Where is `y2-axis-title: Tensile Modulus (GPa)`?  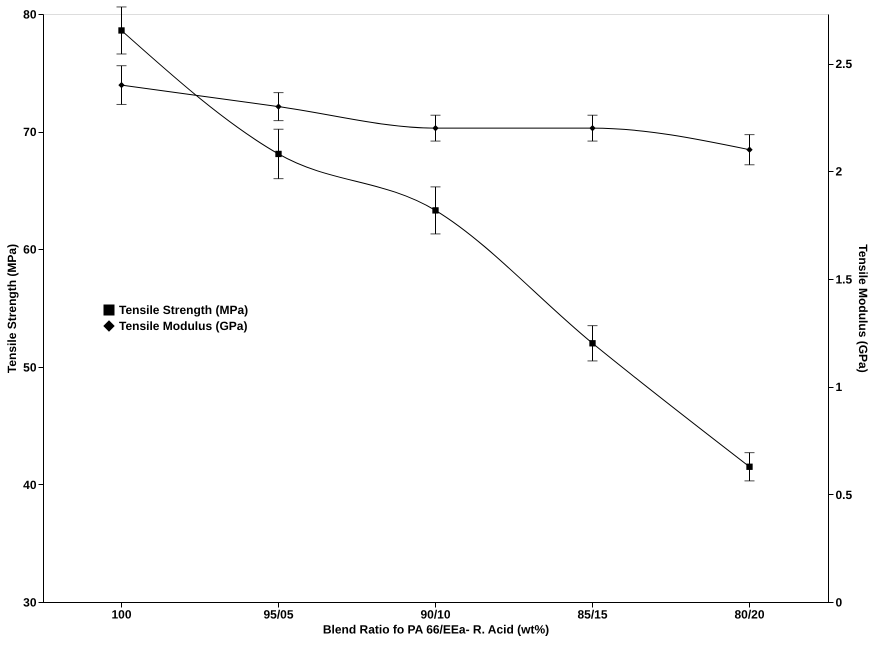
y2-axis-title: Tensile Modulus (GPa) is located at coordinates (863, 308).